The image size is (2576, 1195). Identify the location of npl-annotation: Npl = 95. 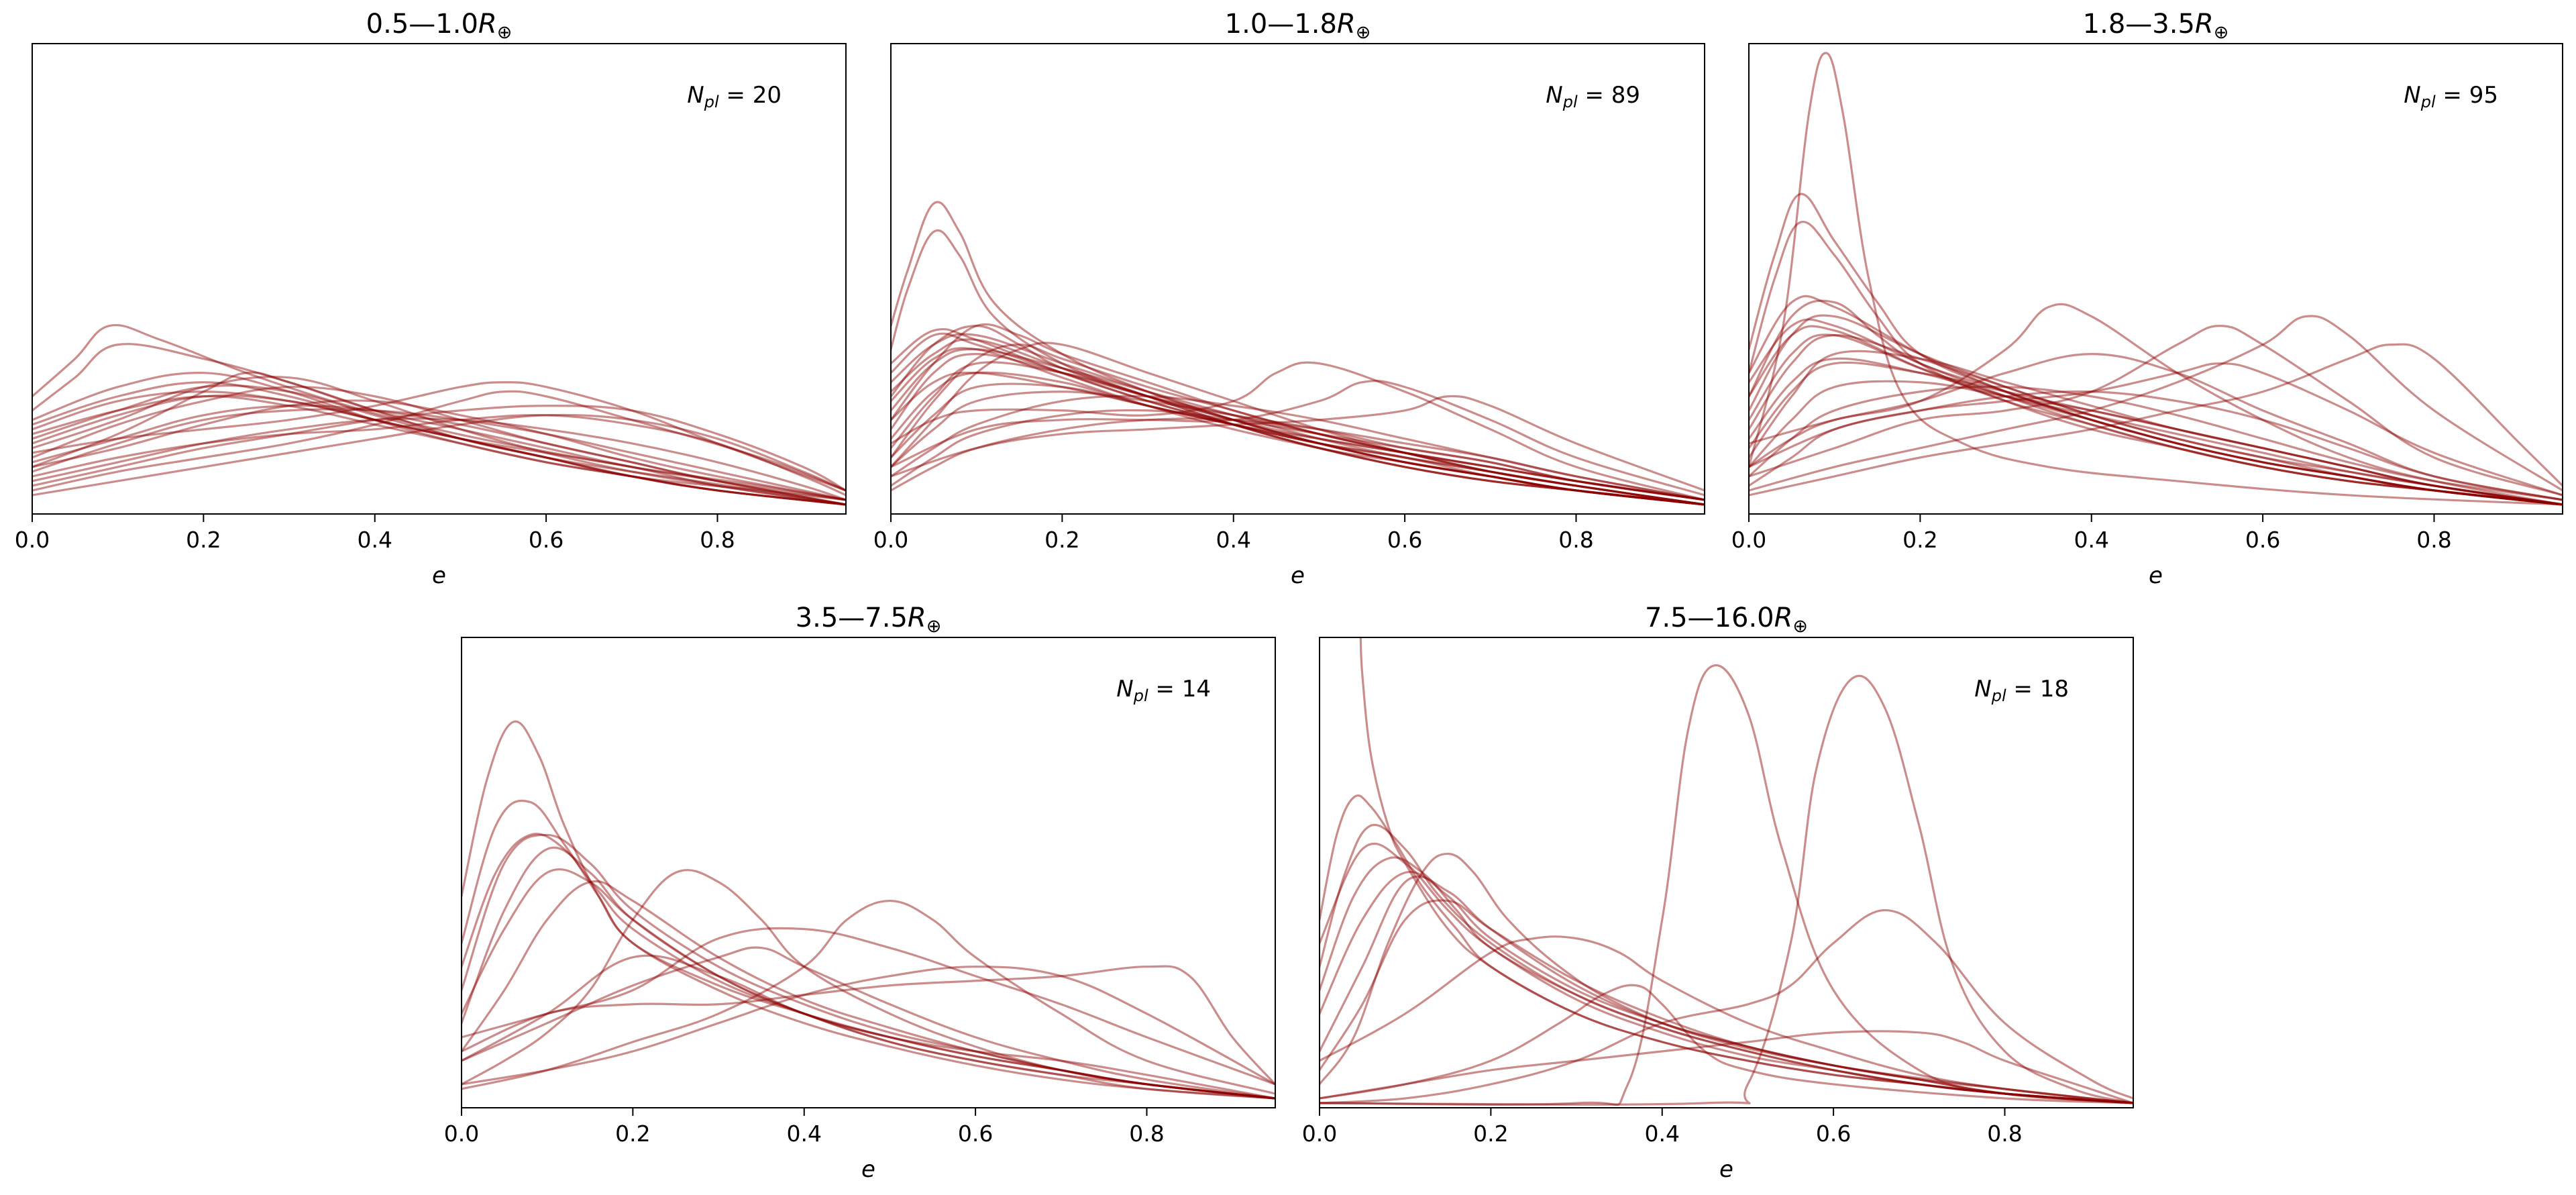
(2451, 96).